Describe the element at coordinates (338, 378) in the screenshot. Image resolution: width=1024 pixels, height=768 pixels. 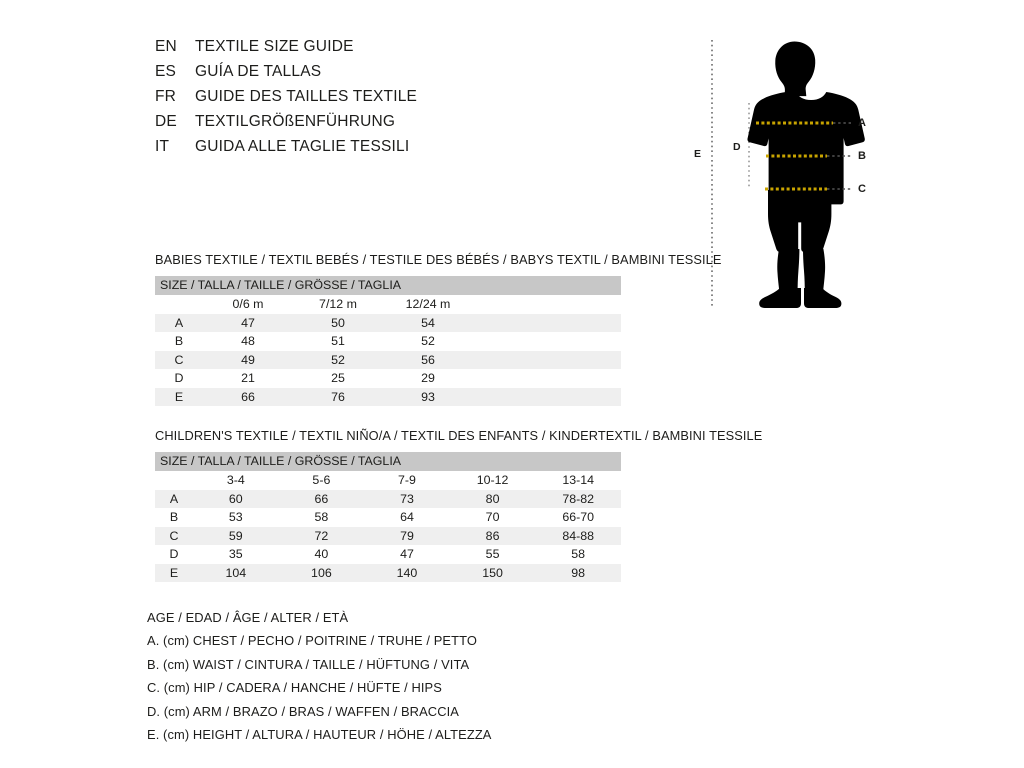
I see `babies-cell-d-1: 25` at that location.